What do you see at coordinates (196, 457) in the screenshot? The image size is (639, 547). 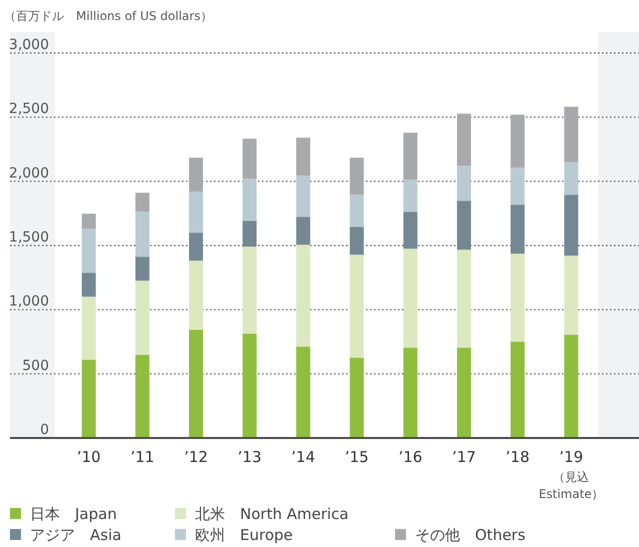 I see `x-tick-label: ’12` at bounding box center [196, 457].